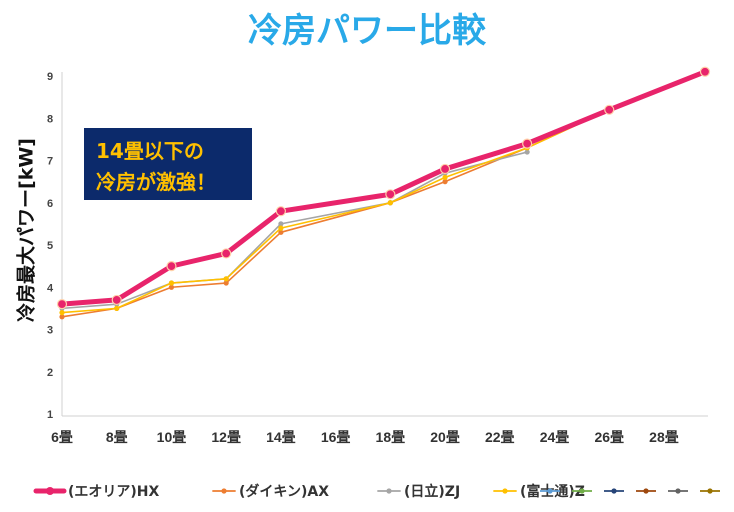  I want to click on y-axis-label: 冷房最大パワー[kW], so click(26, 230).